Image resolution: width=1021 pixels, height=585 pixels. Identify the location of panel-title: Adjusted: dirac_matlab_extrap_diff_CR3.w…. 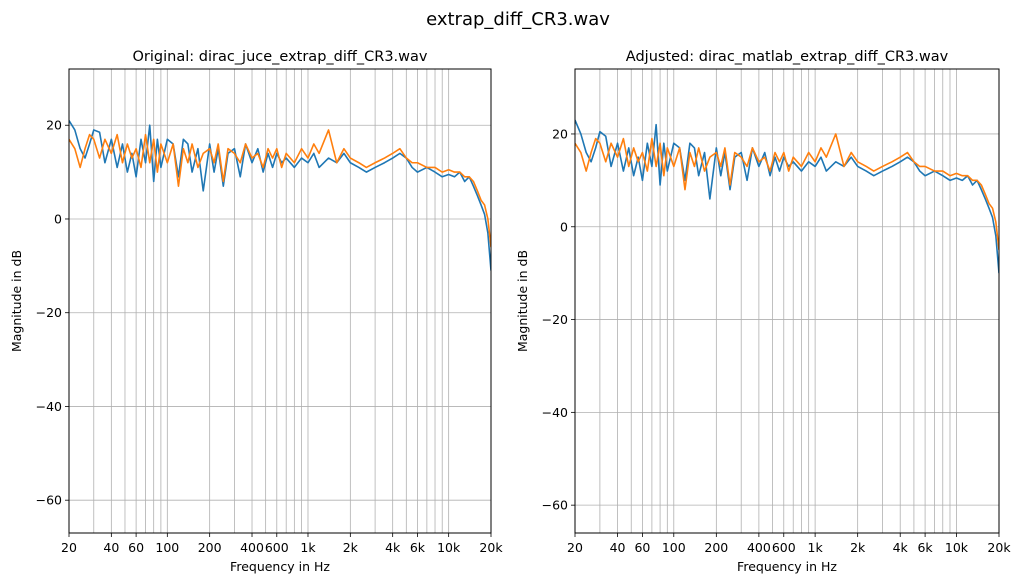
(787, 57).